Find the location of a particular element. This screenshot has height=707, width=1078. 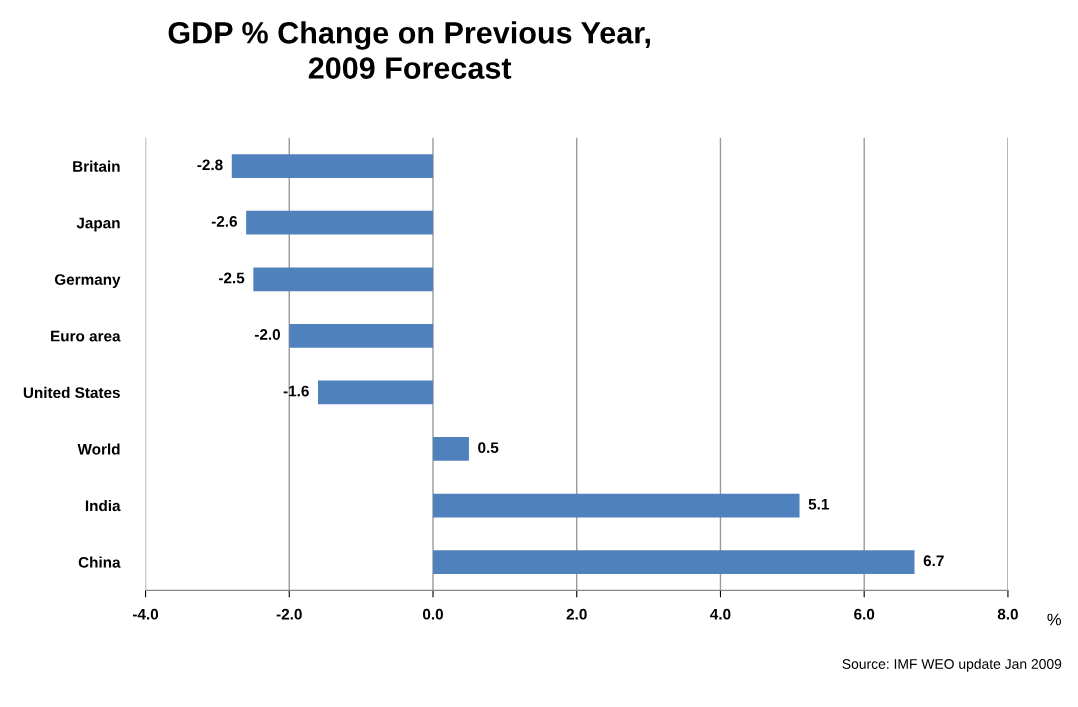

data-label: -1.6 is located at coordinates (296, 391).